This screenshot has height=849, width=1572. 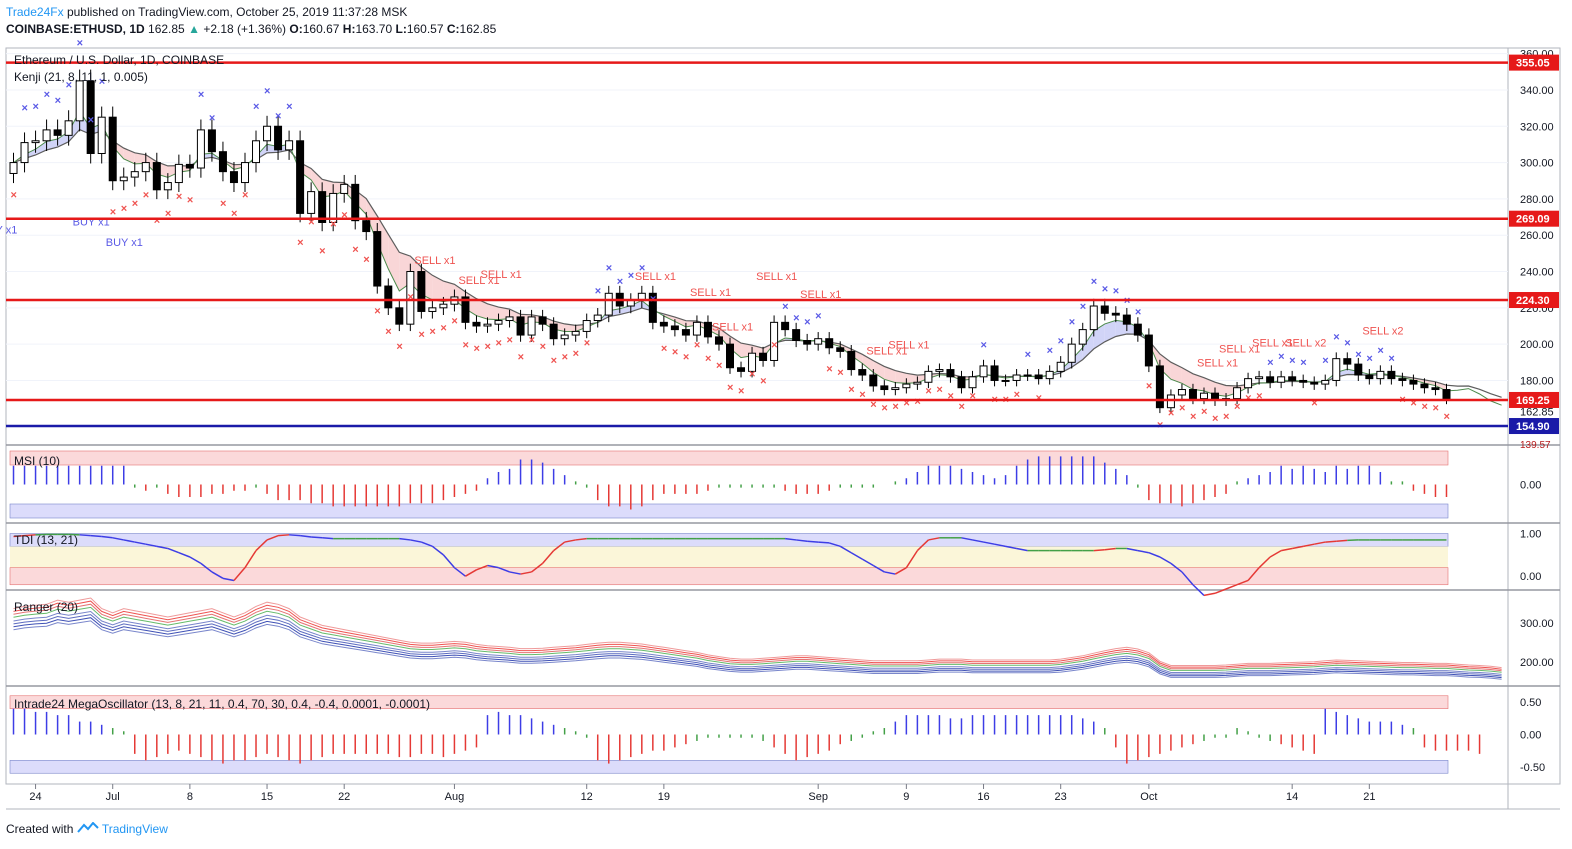 I want to click on tdi-pane: 1.00 0.00 TDI (13, 21), so click(x=775, y=563).